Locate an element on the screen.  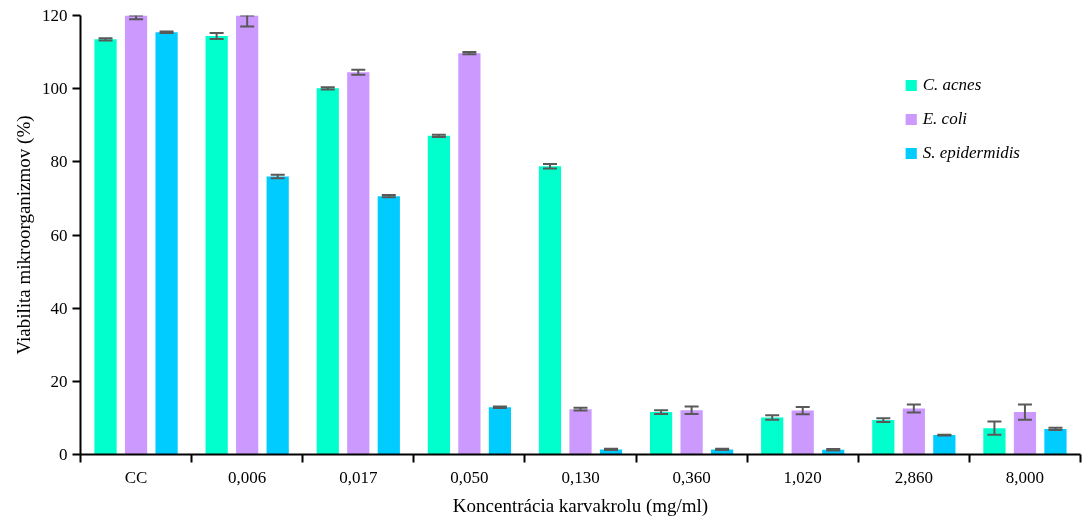
y-tick-label: 120 is located at coordinates (55, 15).